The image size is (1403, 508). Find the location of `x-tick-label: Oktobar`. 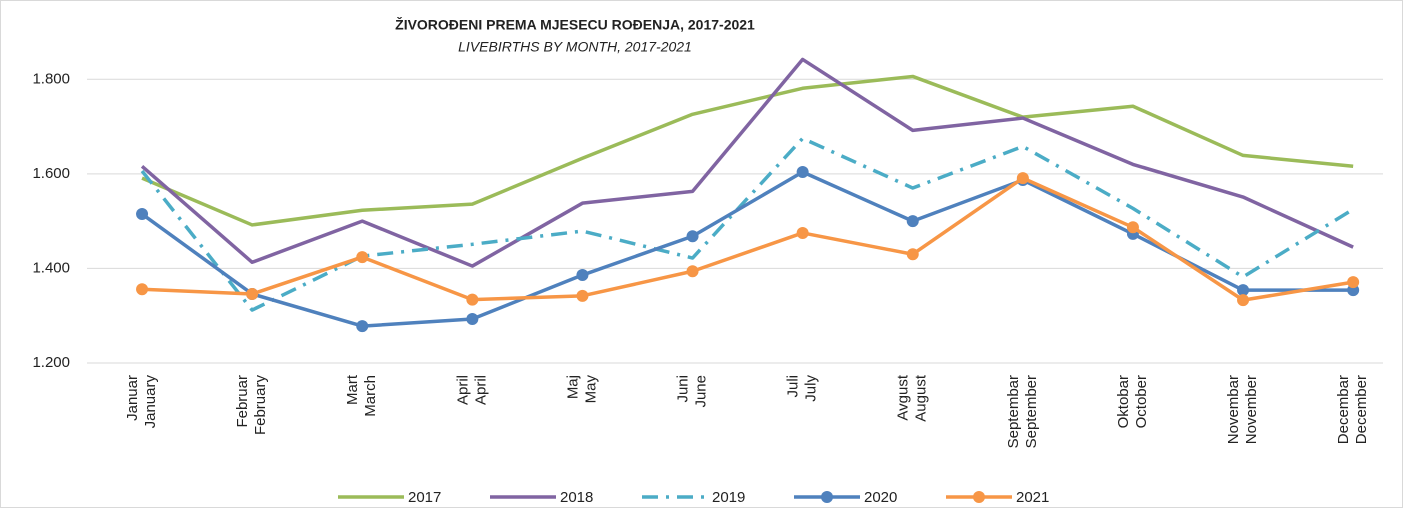

x-tick-label: Oktobar is located at coordinates (1123, 401).